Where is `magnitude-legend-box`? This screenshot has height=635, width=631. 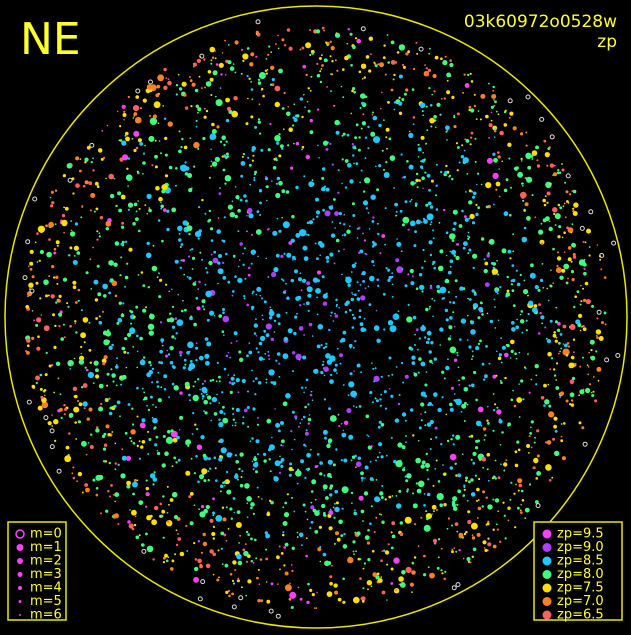
magnitude-legend-box is located at coordinates (37, 571).